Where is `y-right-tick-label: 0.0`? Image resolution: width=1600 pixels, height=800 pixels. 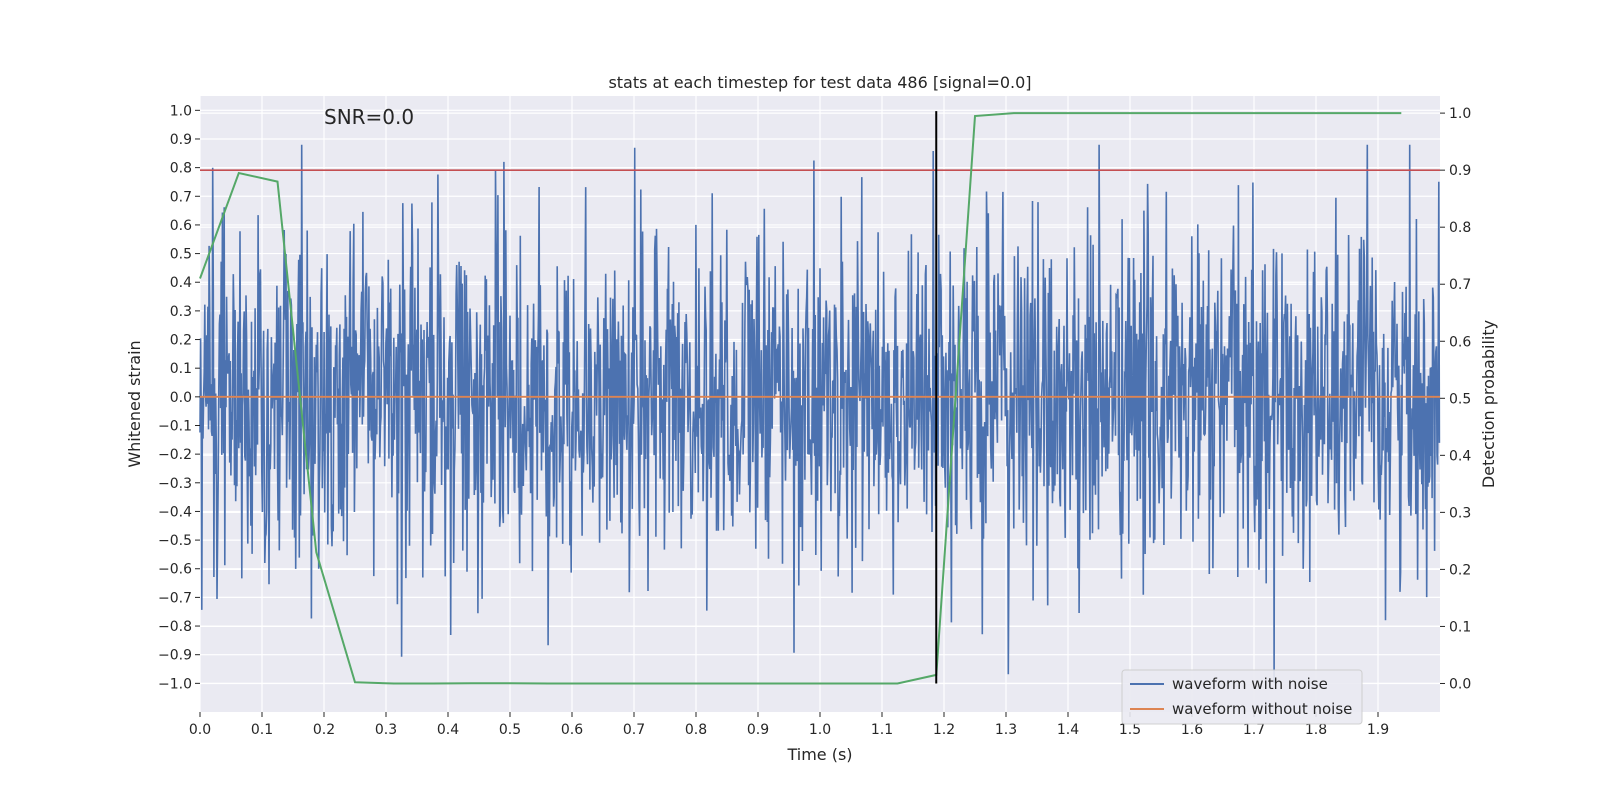
y-right-tick-label: 0.0 is located at coordinates (1460, 684).